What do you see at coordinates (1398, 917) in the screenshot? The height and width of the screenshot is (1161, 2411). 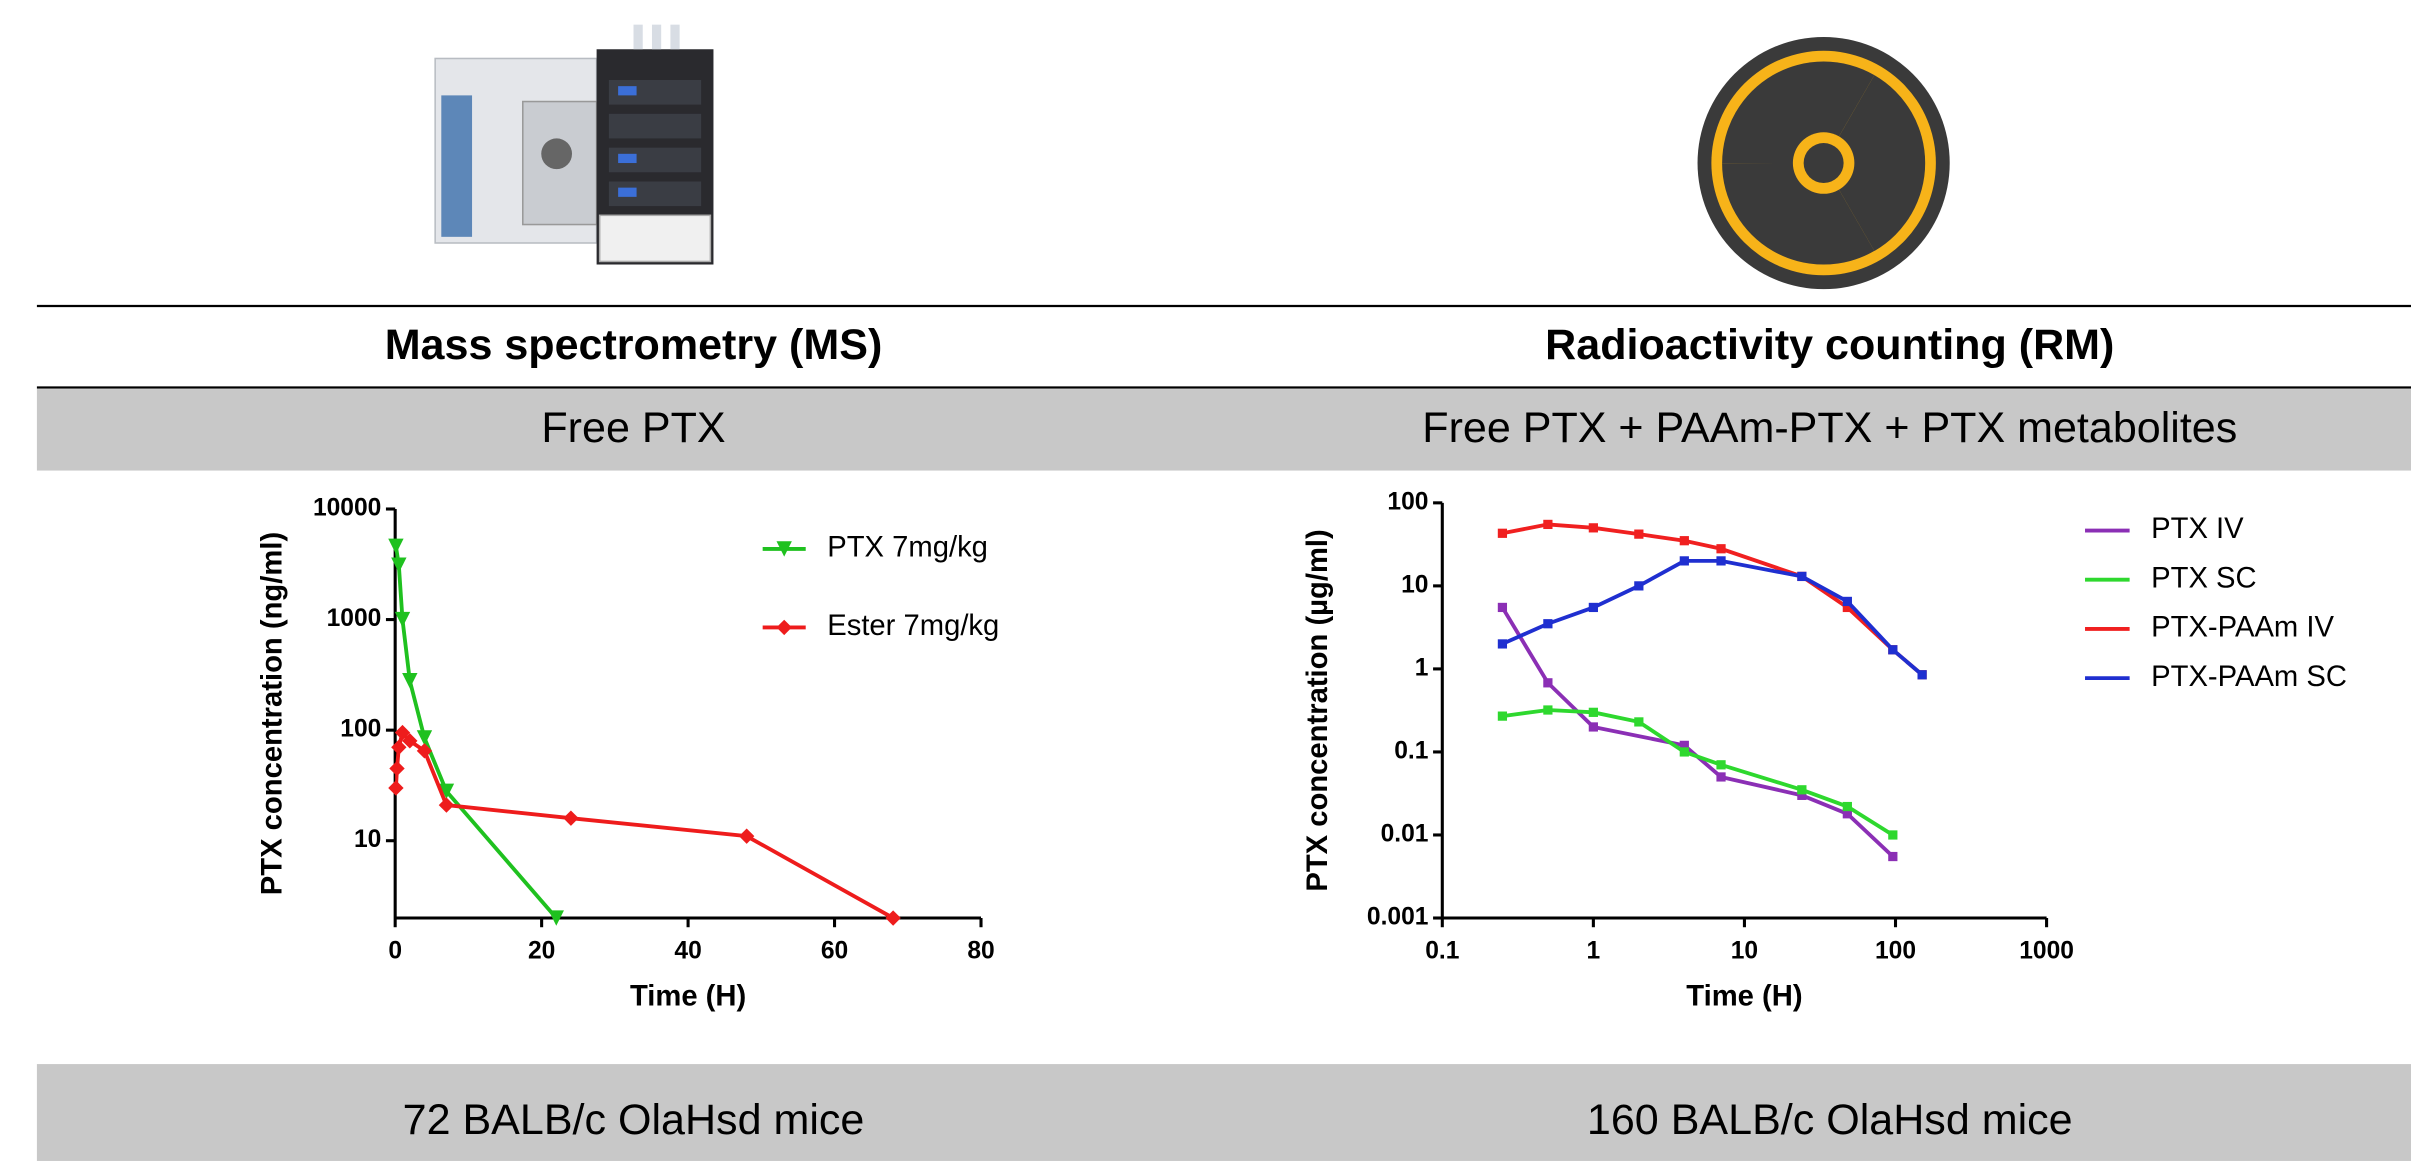 I see `y-tick-label: 0.001` at bounding box center [1398, 917].